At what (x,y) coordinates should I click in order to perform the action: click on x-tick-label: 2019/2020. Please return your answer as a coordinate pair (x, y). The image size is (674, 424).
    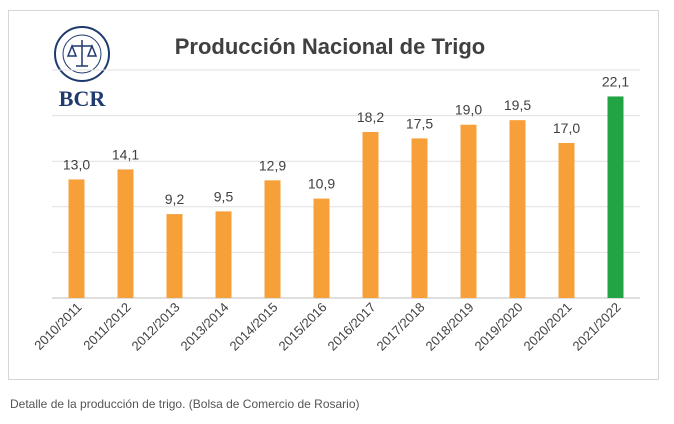
    Looking at the image, I should click on (499, 327).